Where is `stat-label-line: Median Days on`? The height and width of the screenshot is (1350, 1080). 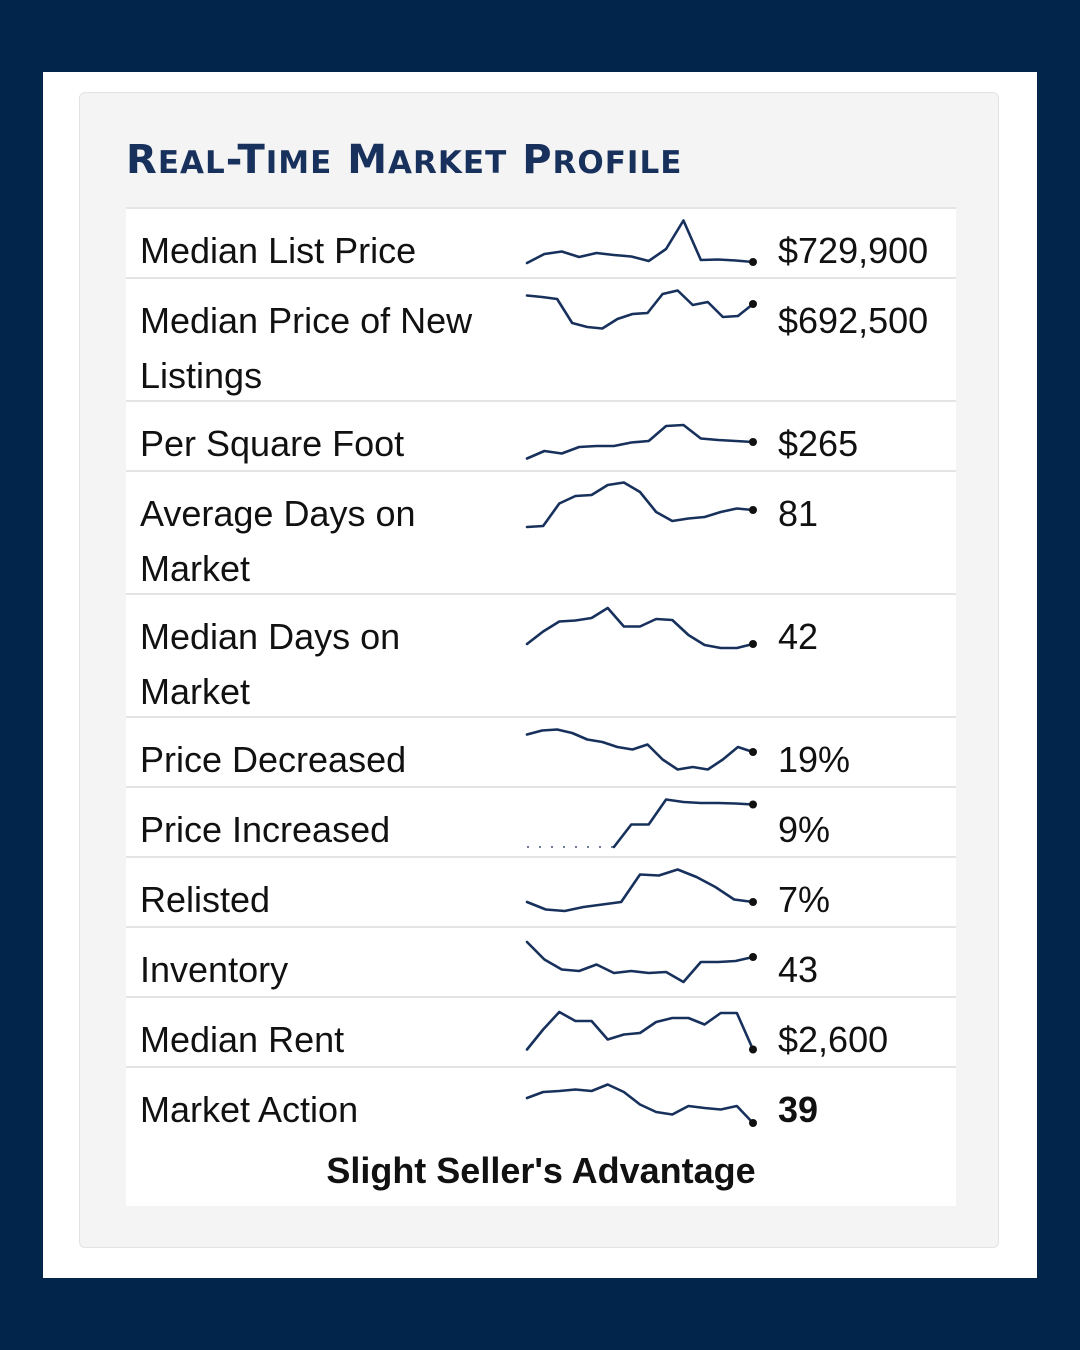 stat-label-line: Median Days on is located at coordinates (270, 636).